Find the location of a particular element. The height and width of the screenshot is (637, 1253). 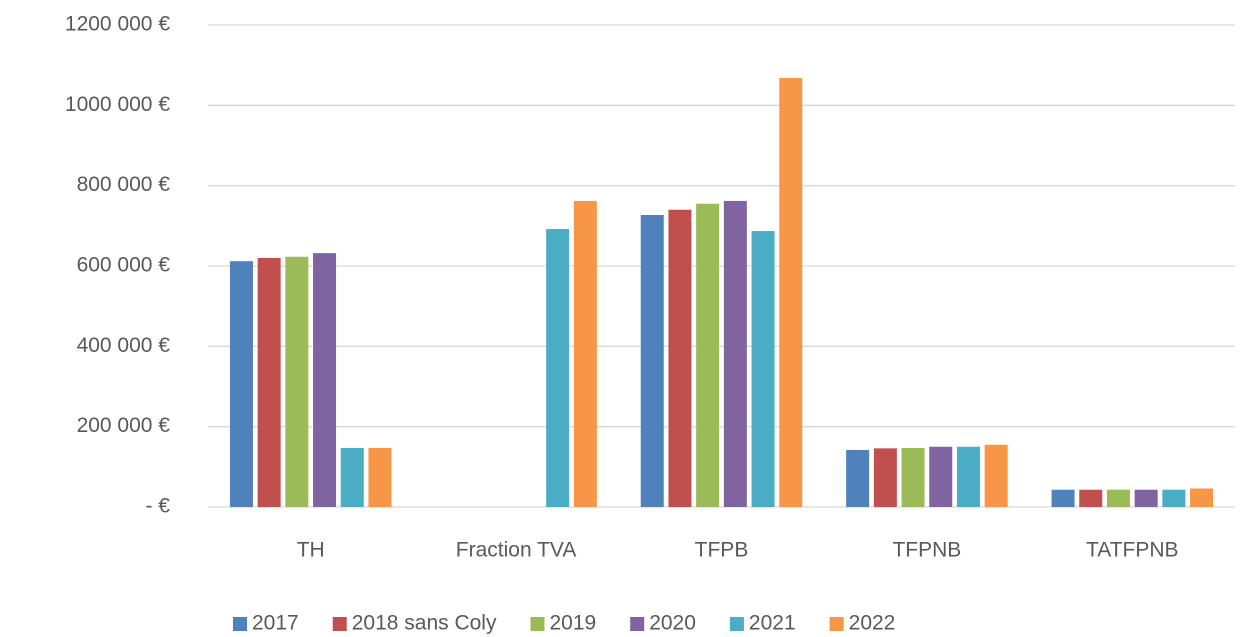

y-tick-label: - € is located at coordinates (157, 506).